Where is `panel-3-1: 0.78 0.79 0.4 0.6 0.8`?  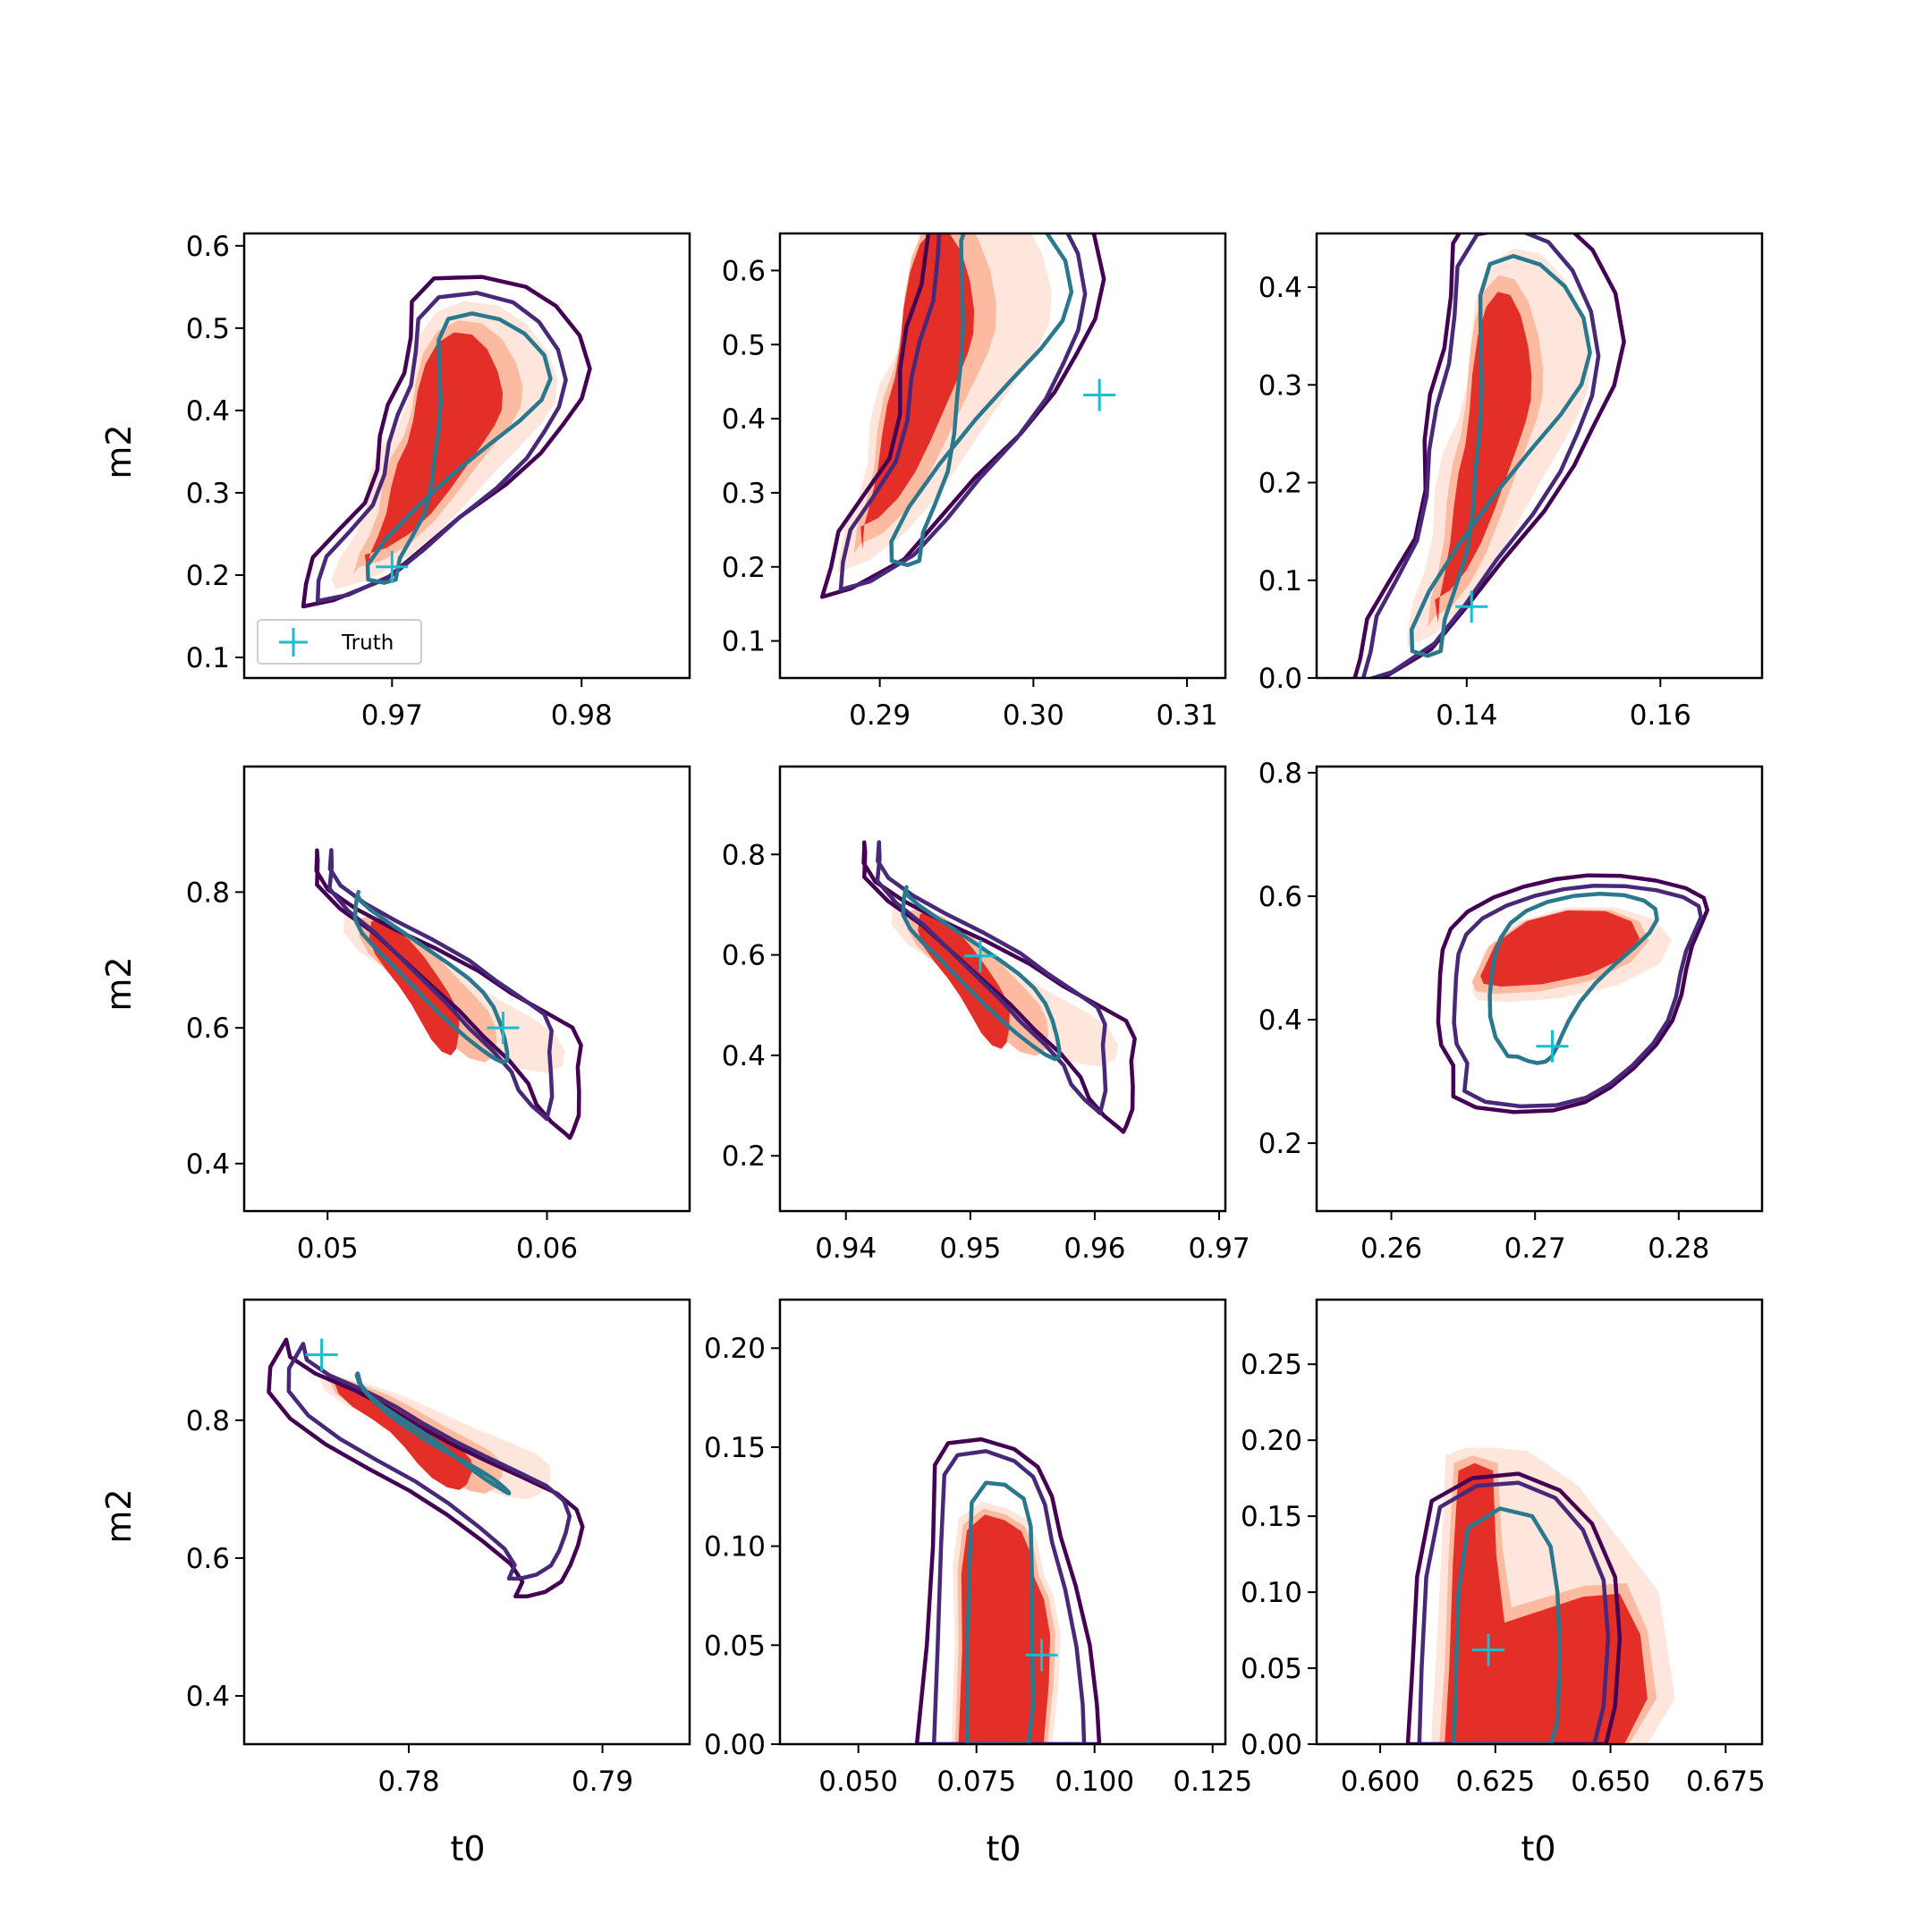 panel-3-1: 0.78 0.79 0.4 0.6 0.8 is located at coordinates (438, 1548).